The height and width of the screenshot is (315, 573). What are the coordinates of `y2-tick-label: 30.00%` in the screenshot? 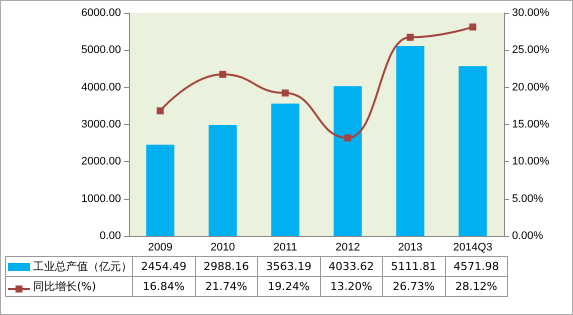 It's located at (531, 13).